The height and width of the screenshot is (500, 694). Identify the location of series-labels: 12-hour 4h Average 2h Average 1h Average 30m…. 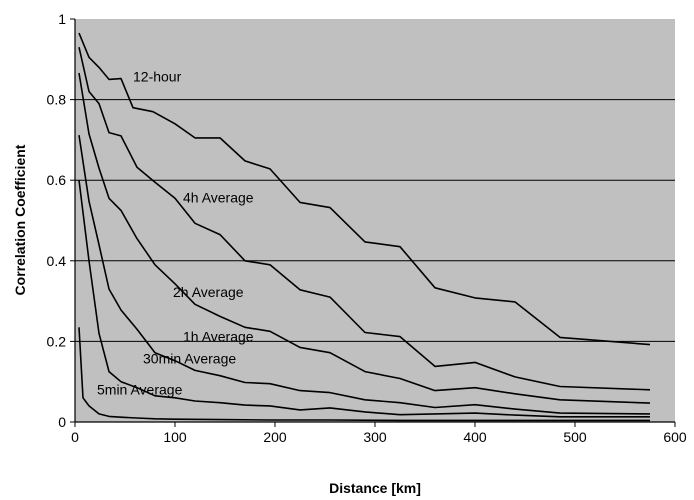
(175, 232).